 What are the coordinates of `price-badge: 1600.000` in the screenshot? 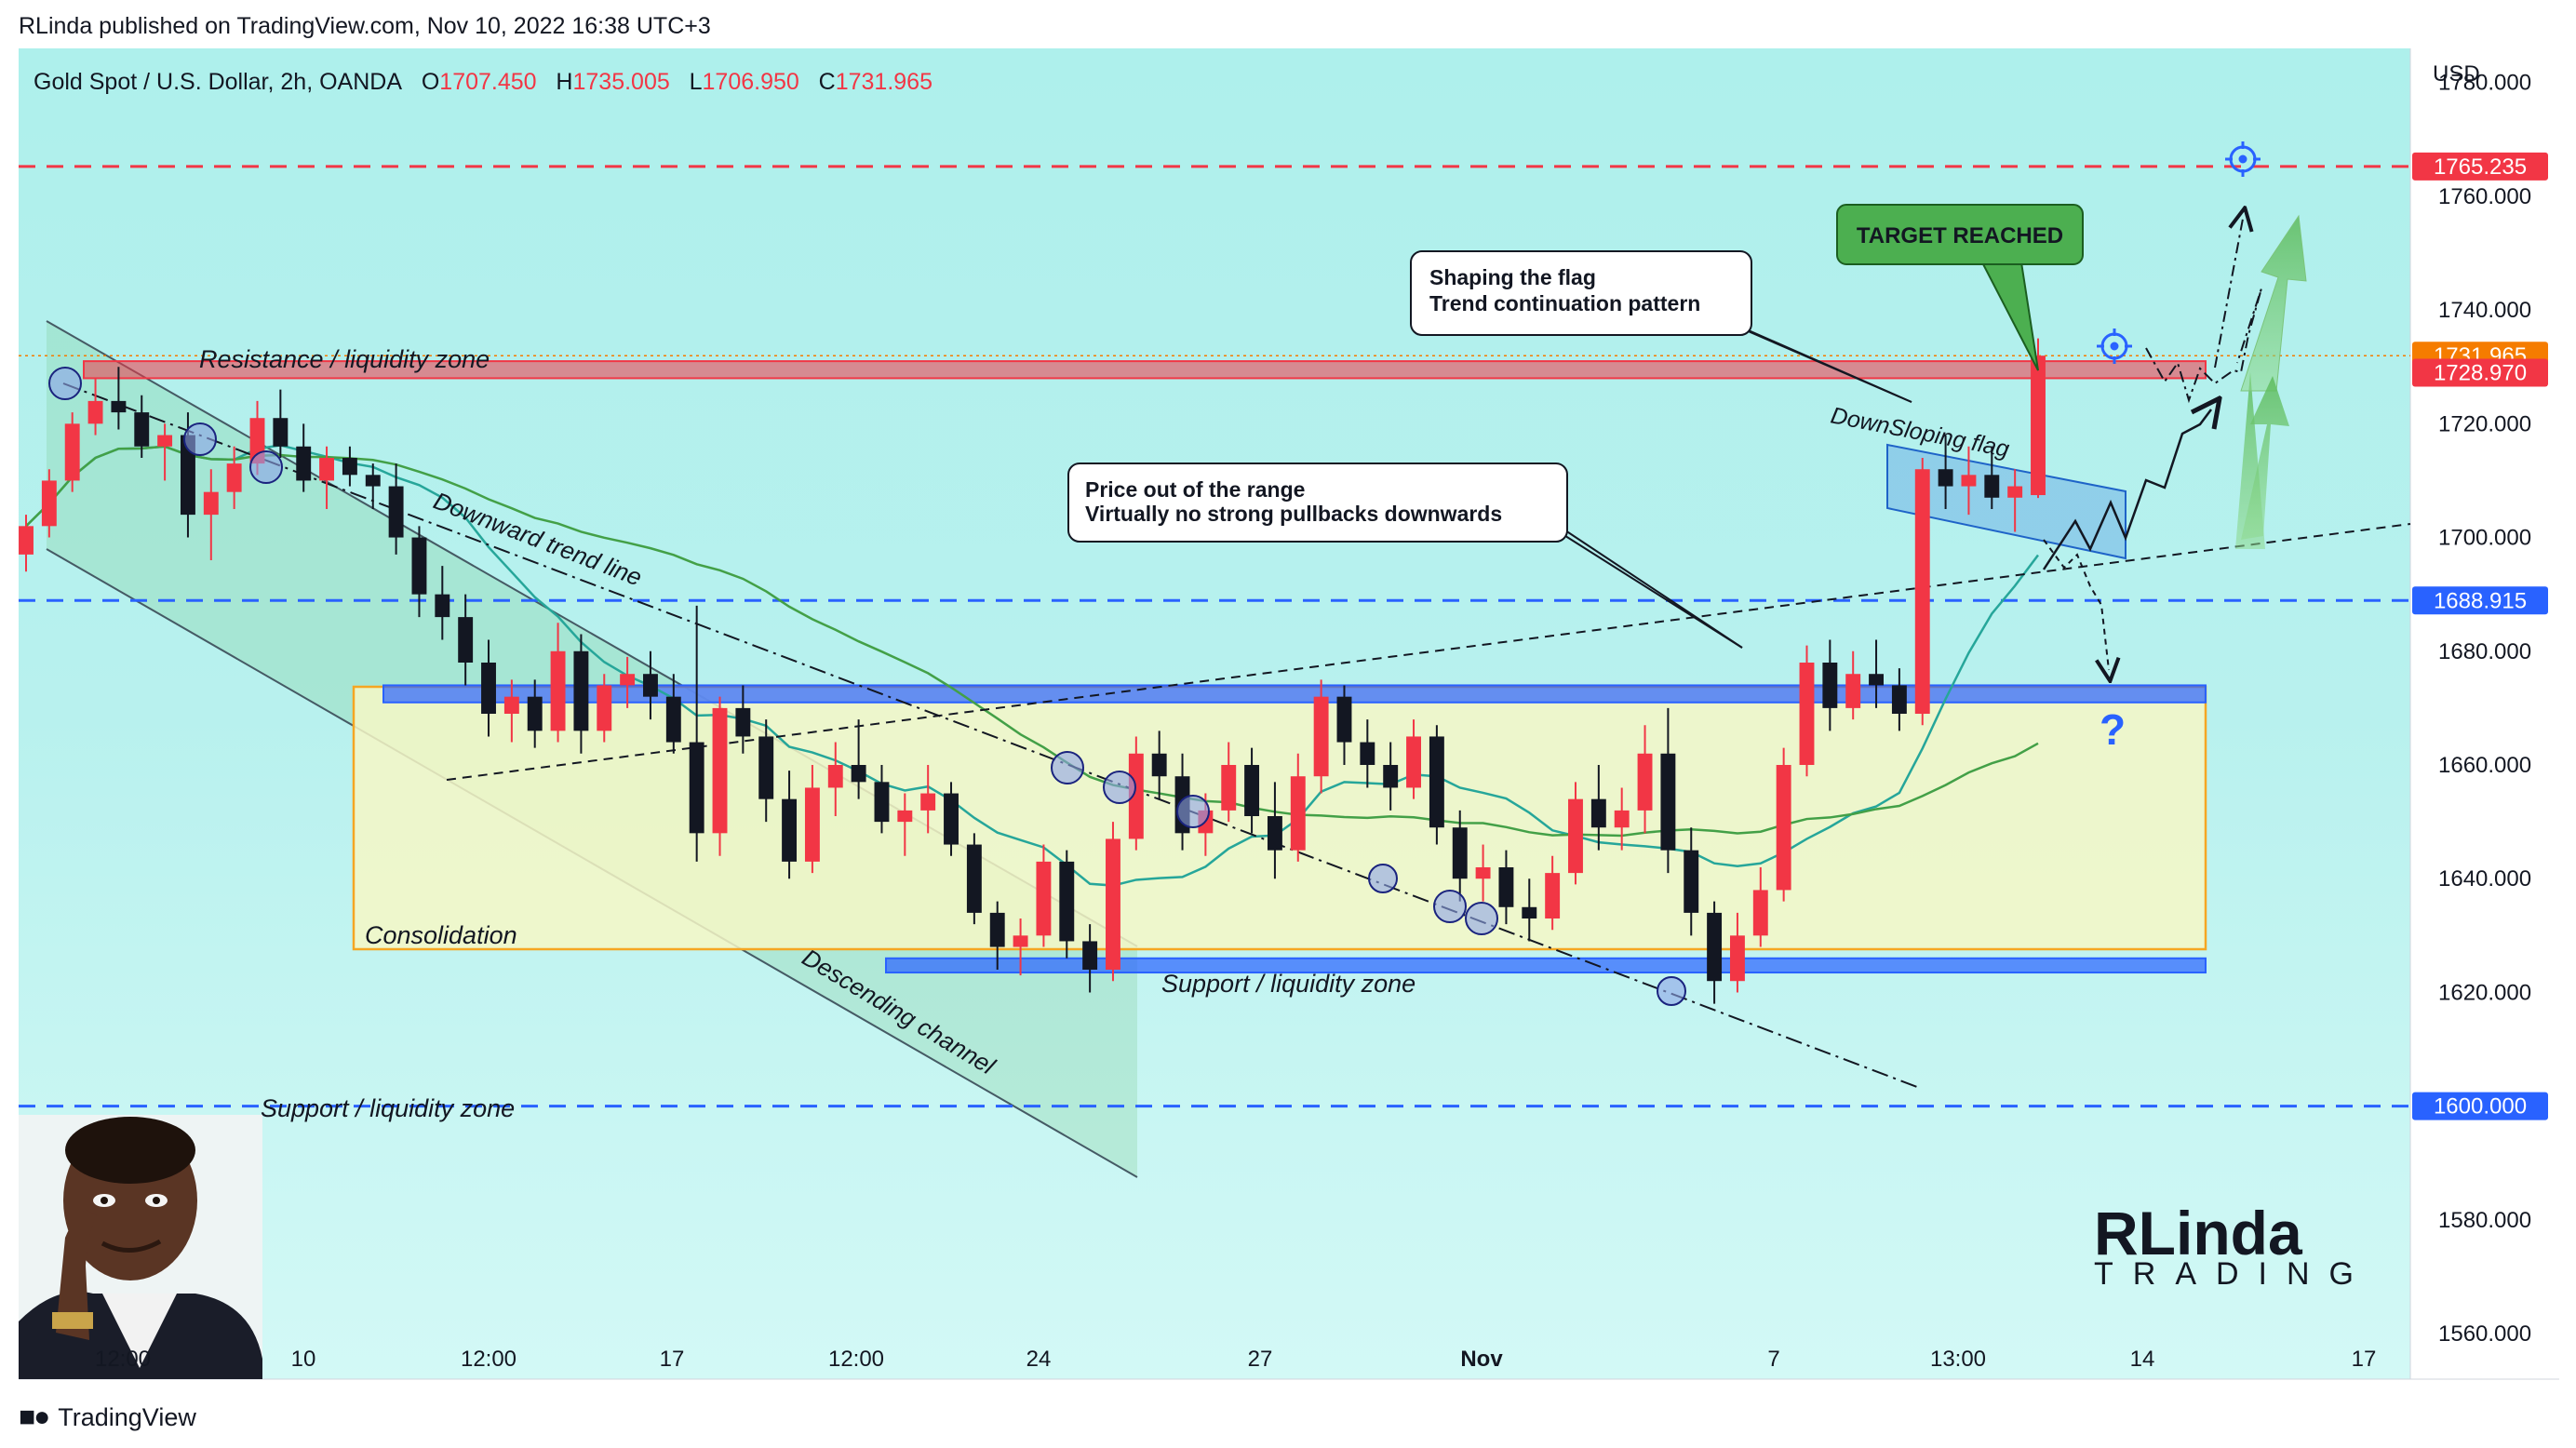 It's located at (2480, 1106).